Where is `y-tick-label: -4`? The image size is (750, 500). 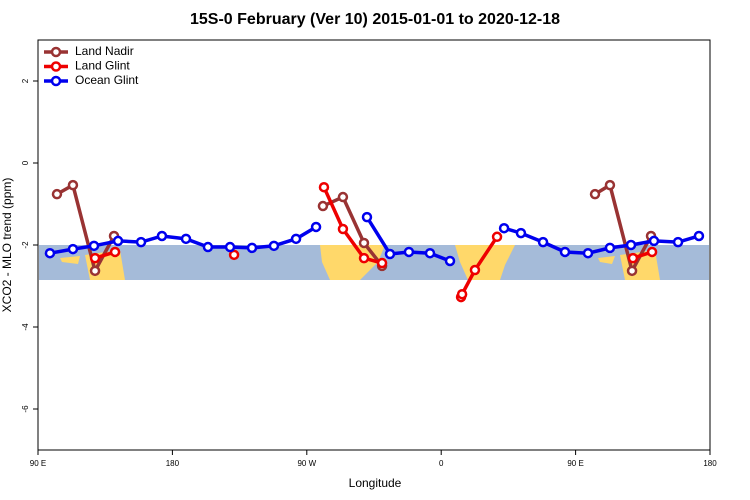 y-tick-label: -4 is located at coordinates (25, 327).